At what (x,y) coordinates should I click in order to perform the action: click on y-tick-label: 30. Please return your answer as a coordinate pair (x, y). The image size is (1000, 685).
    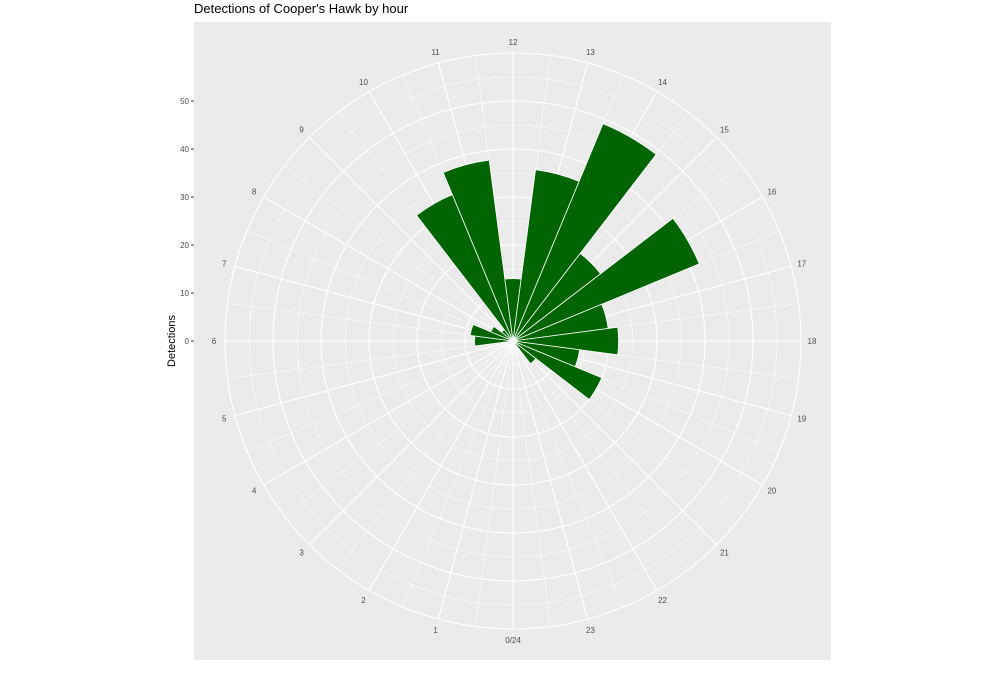
    Looking at the image, I should click on (184, 197).